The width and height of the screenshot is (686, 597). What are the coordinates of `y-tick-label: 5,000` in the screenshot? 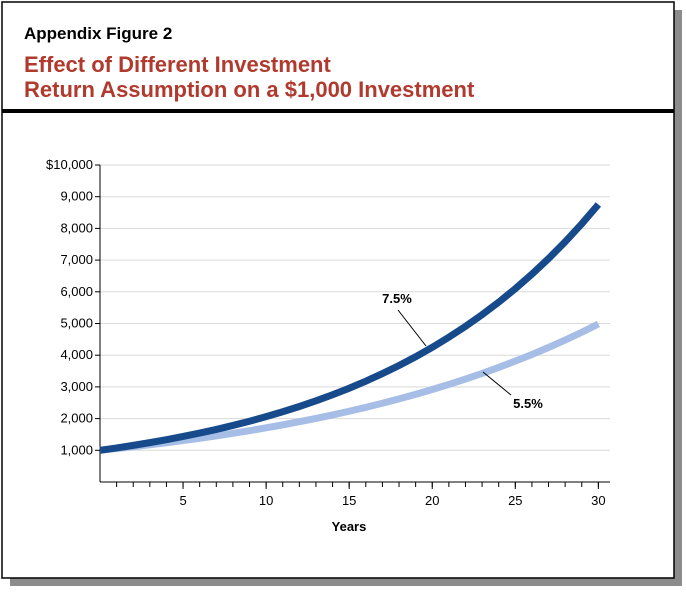 It's located at (76, 323).